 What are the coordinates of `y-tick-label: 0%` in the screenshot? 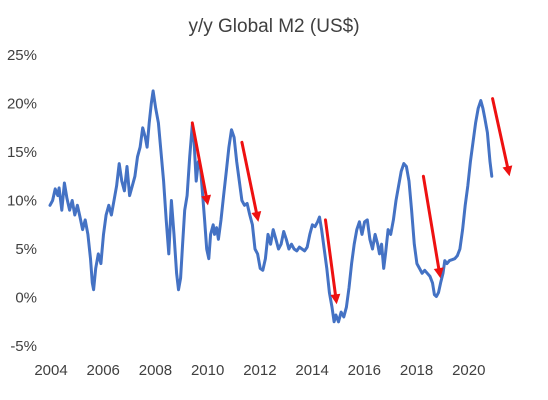 It's located at (26, 298).